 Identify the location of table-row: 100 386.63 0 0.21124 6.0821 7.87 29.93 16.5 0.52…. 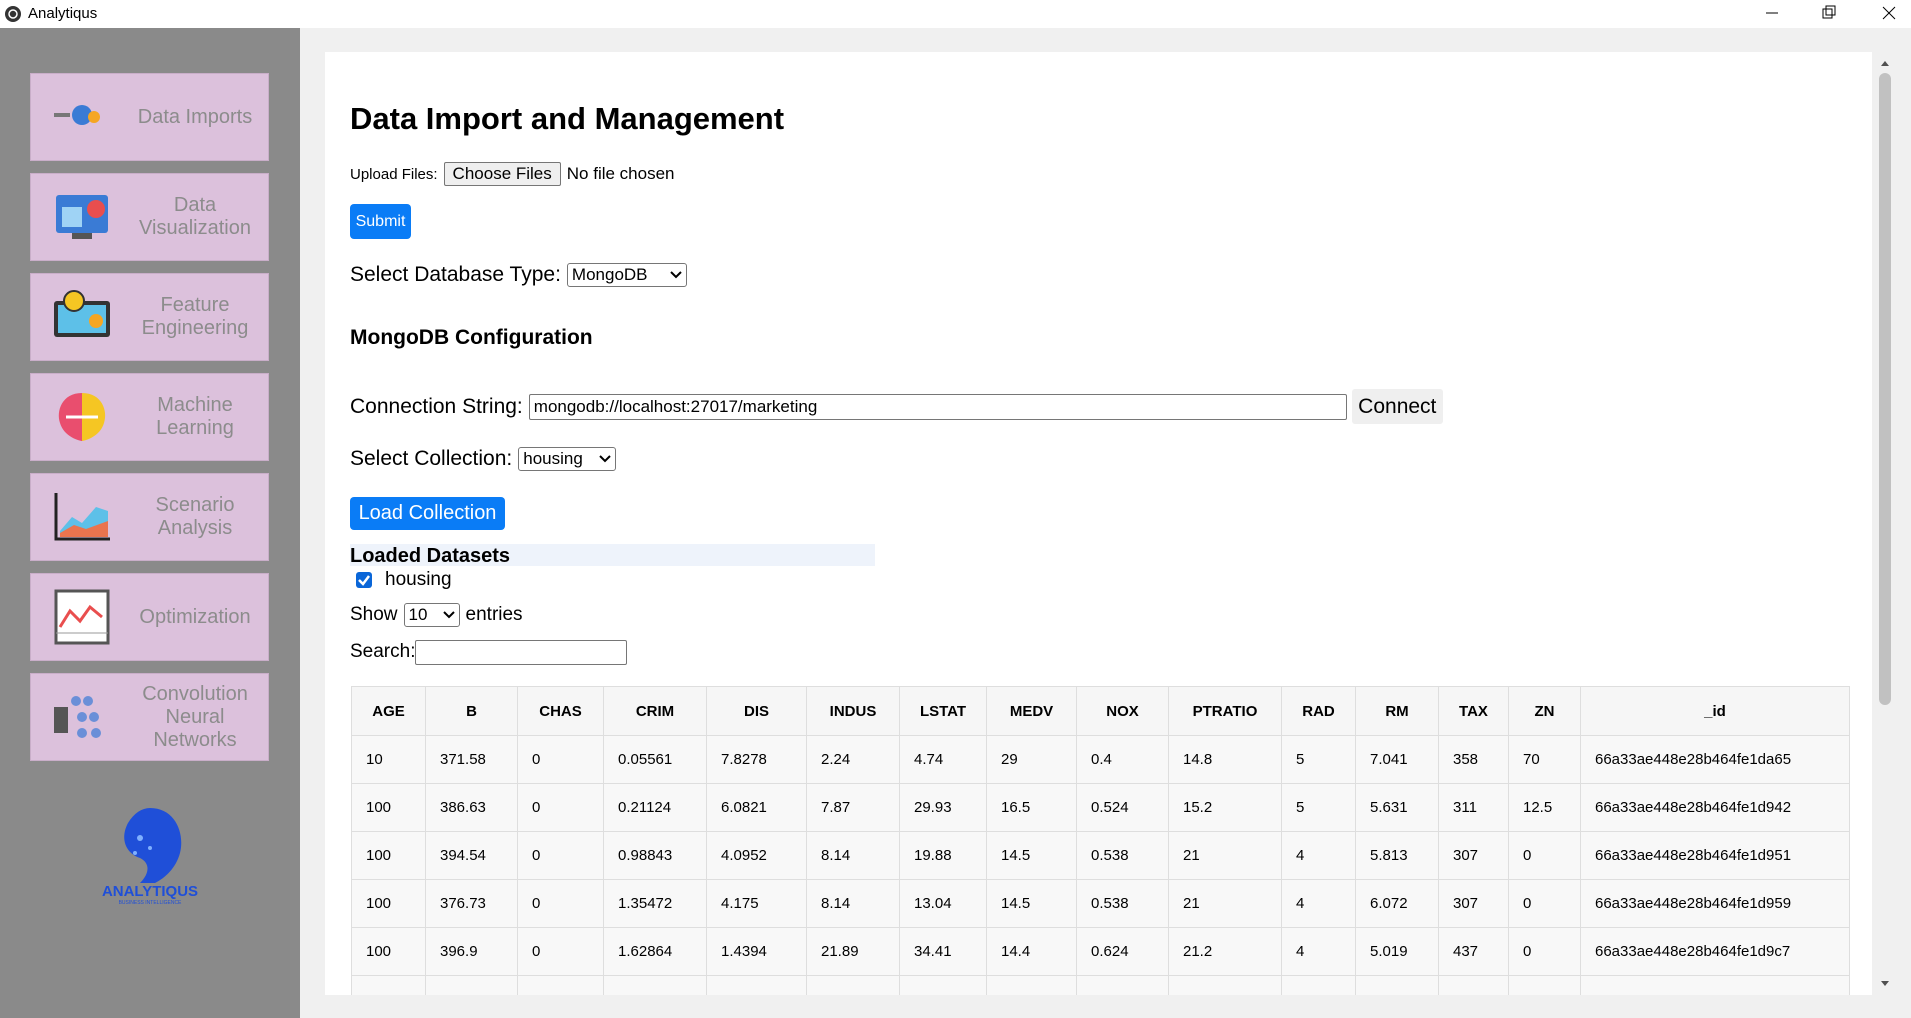
(1100, 807).